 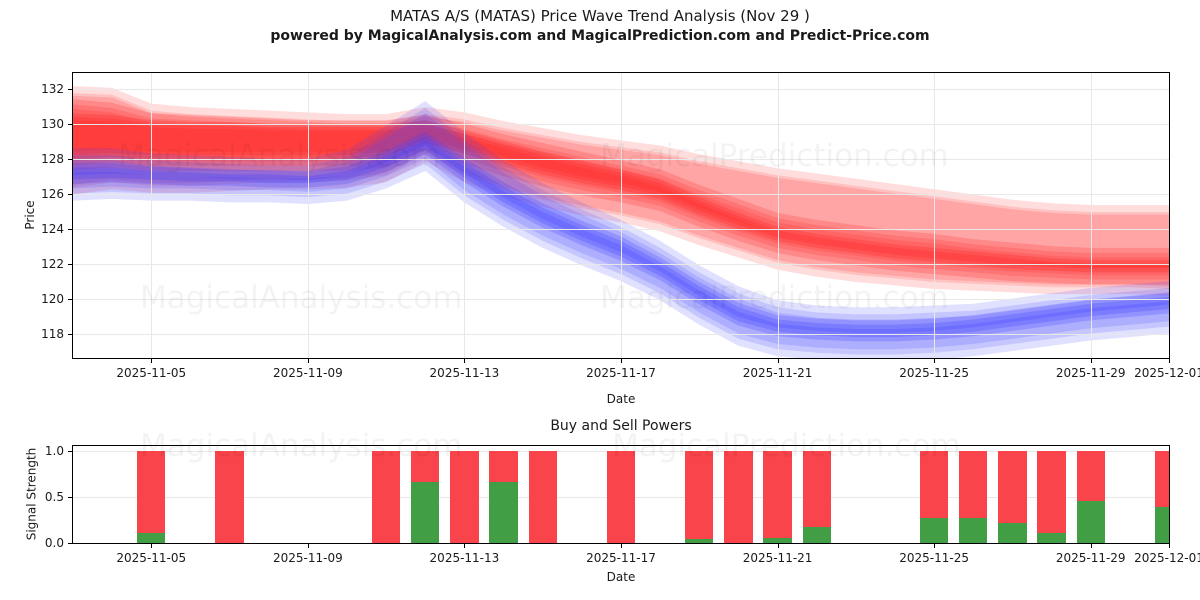 What do you see at coordinates (52, 193) in the screenshot?
I see `price-y-tick-label: 126` at bounding box center [52, 193].